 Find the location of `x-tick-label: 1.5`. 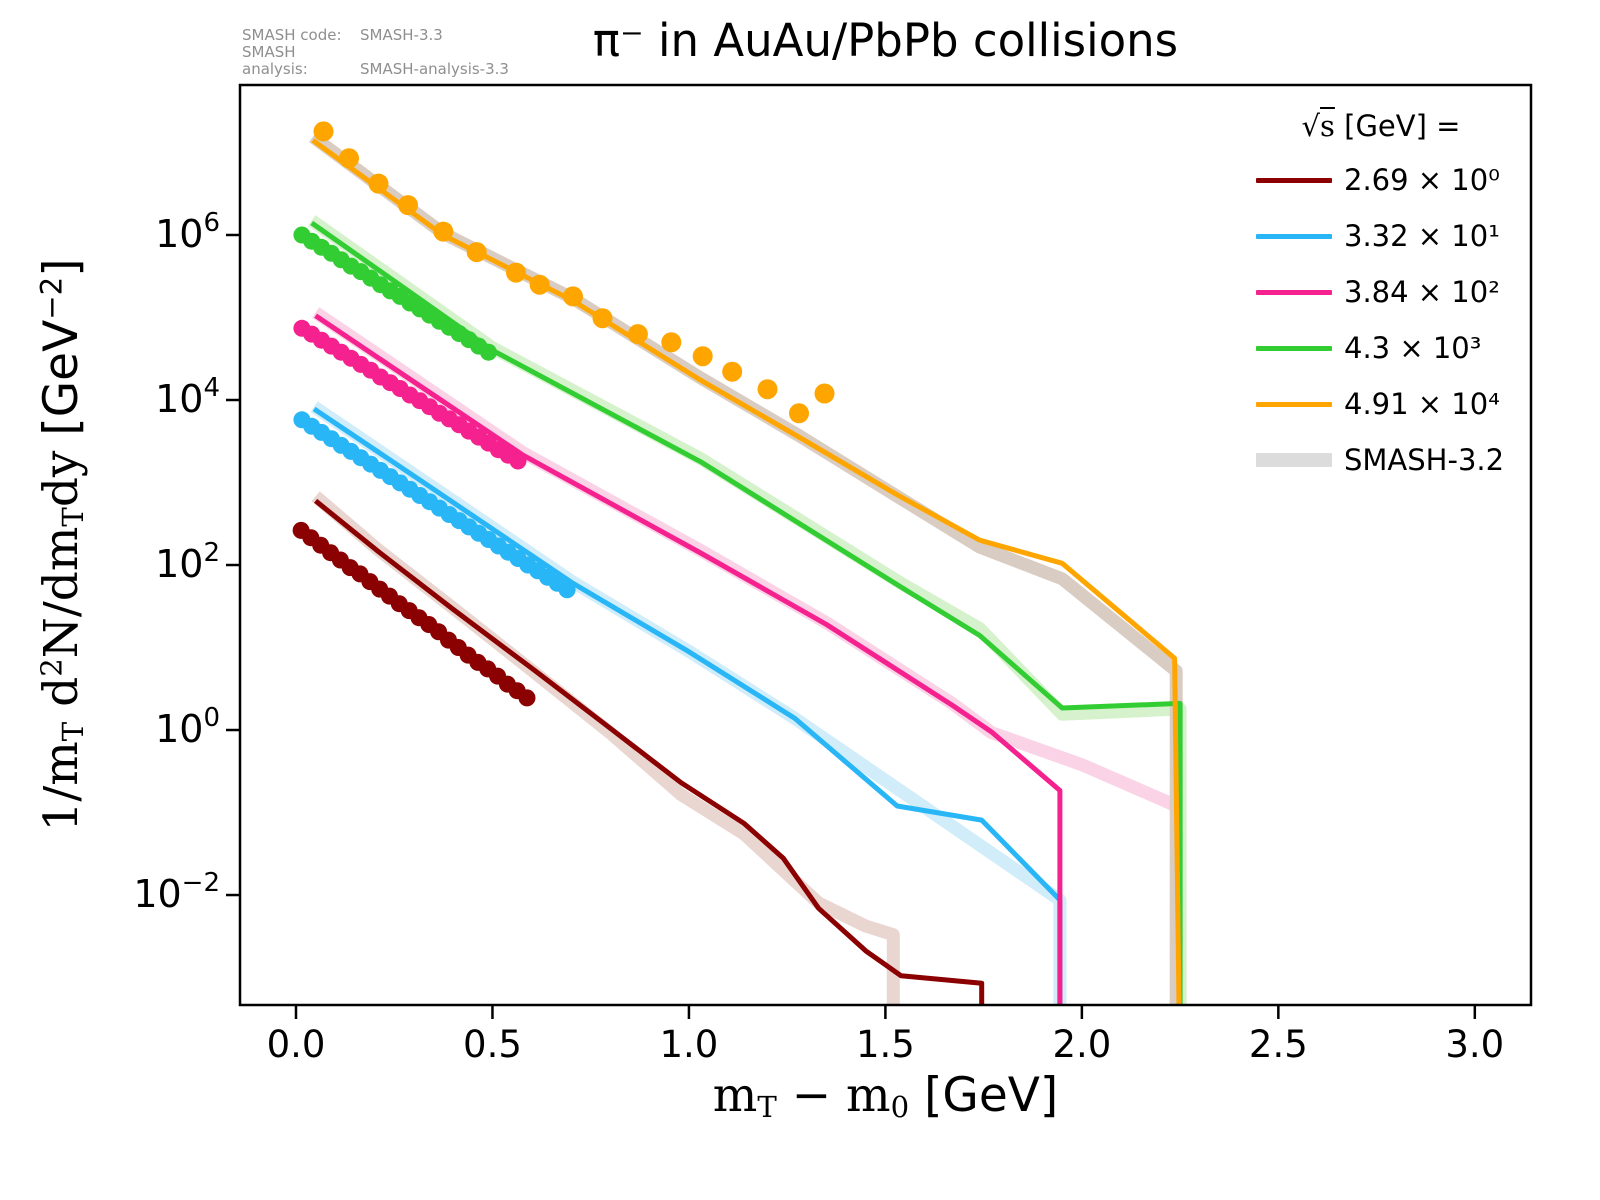

x-tick-label: 1.5 is located at coordinates (885, 1044).